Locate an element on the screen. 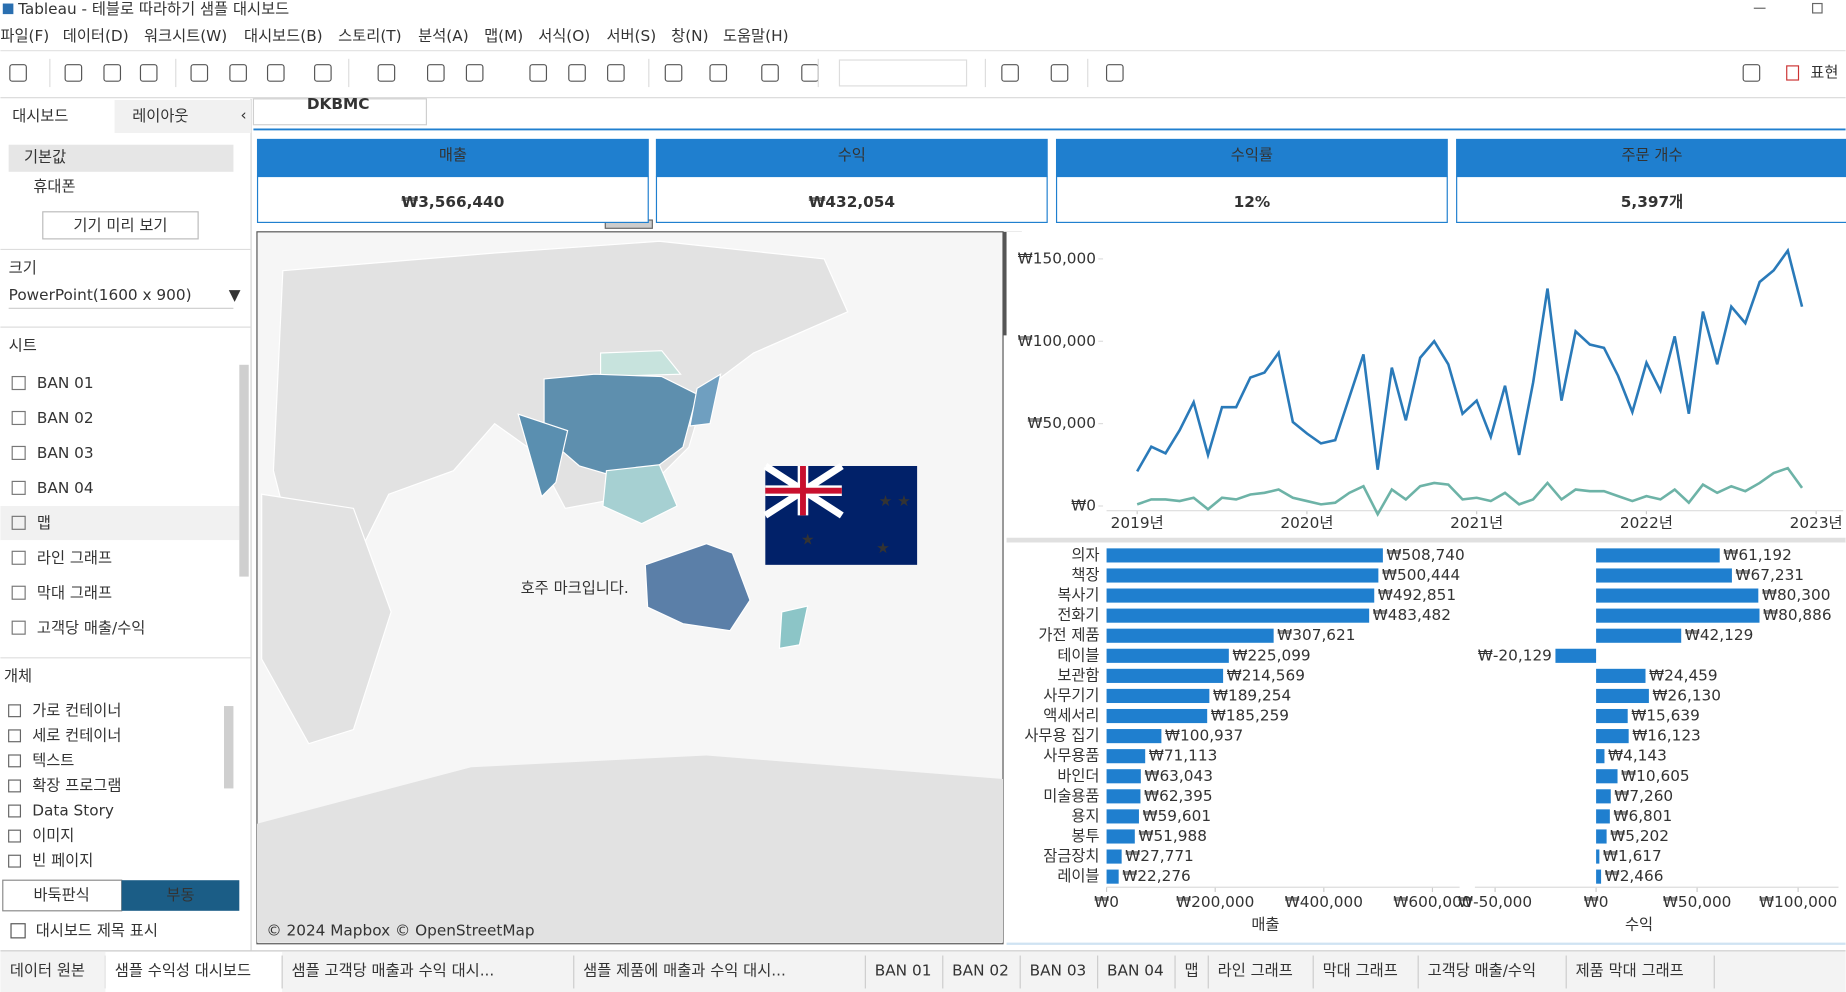 Image resolution: width=1846 pixels, height=992 pixels. menu-item: 창(N) is located at coordinates (689, 36).